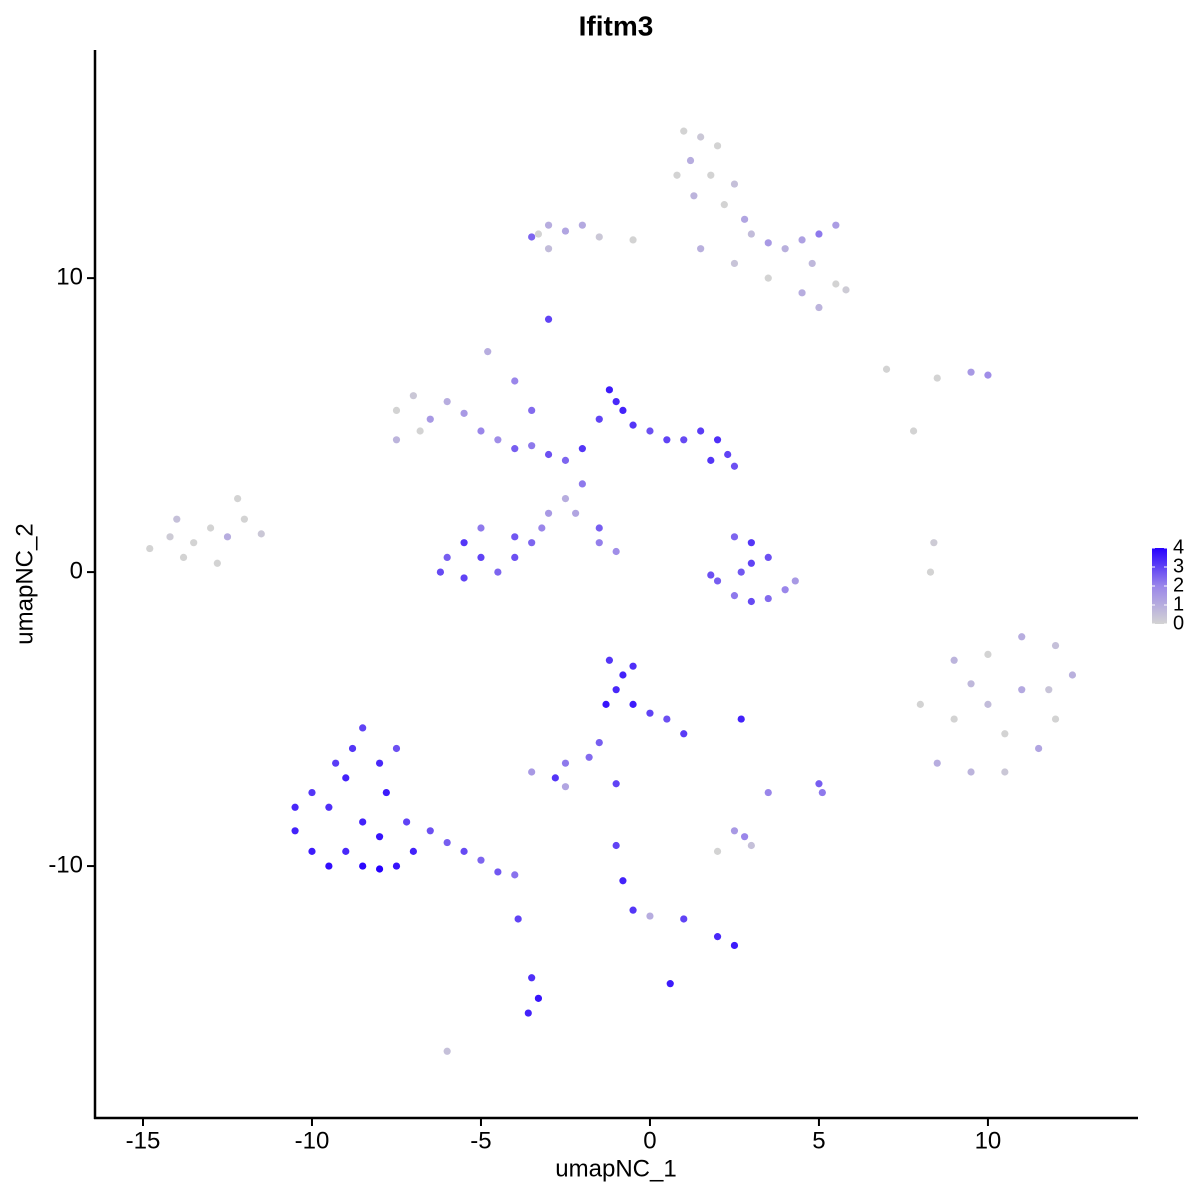 This screenshot has width=1200, height=1200. What do you see at coordinates (69, 276) in the screenshot?
I see `y-tick-label: 10` at bounding box center [69, 276].